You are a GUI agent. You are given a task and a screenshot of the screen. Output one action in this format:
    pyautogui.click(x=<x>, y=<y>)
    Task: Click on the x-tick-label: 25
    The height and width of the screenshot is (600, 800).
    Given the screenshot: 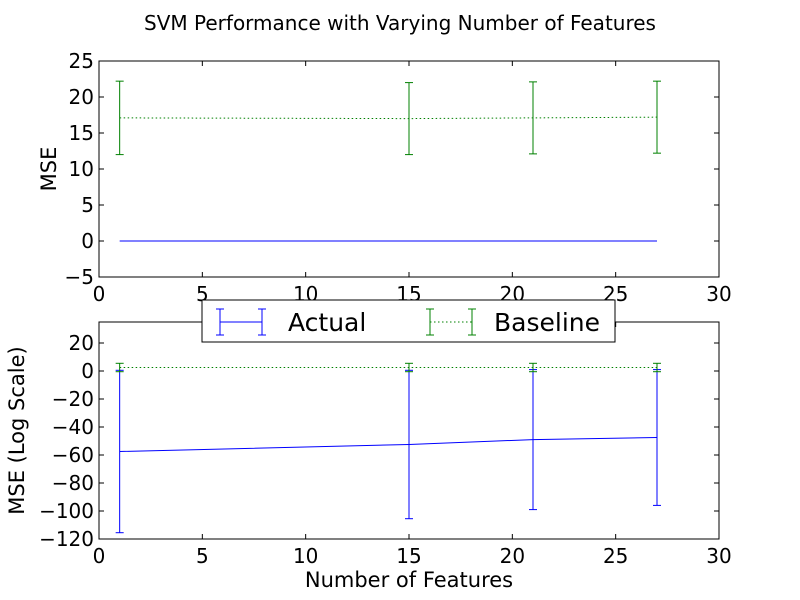 What is the action you would take?
    pyautogui.click(x=615, y=556)
    